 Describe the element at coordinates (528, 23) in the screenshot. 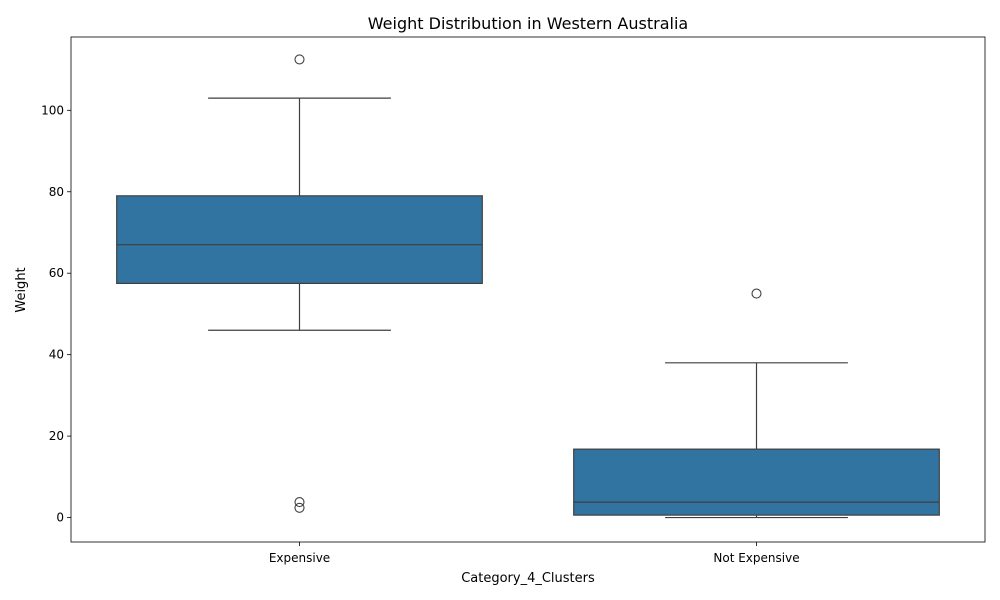

I see `chart-title: Weight Distribution in Western Australia` at that location.